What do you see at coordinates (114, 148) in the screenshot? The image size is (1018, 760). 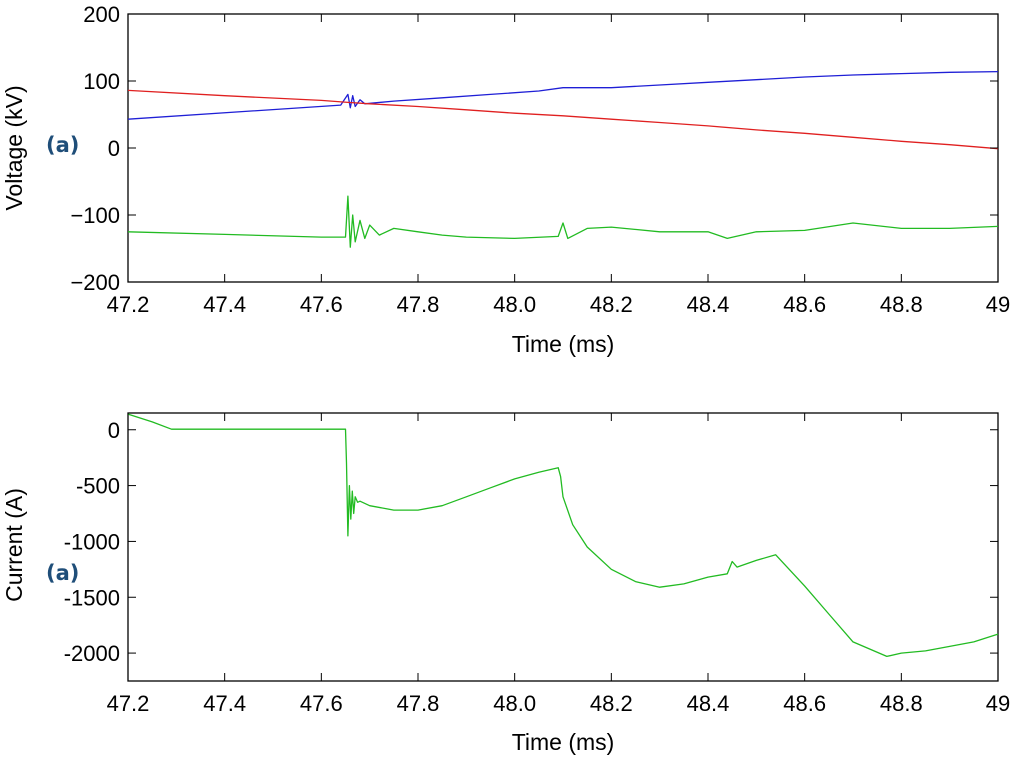 I see `voltage-y-tick-label: 0` at bounding box center [114, 148].